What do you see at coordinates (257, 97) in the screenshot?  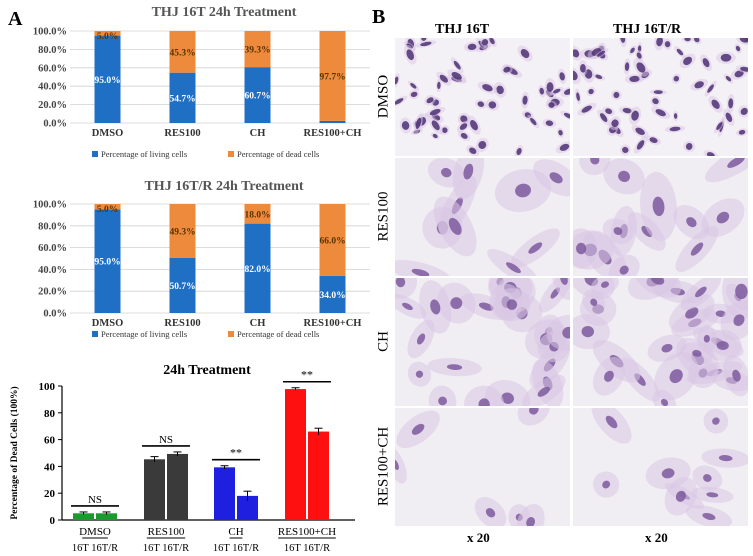 I see `data-label: 60.7%` at bounding box center [257, 97].